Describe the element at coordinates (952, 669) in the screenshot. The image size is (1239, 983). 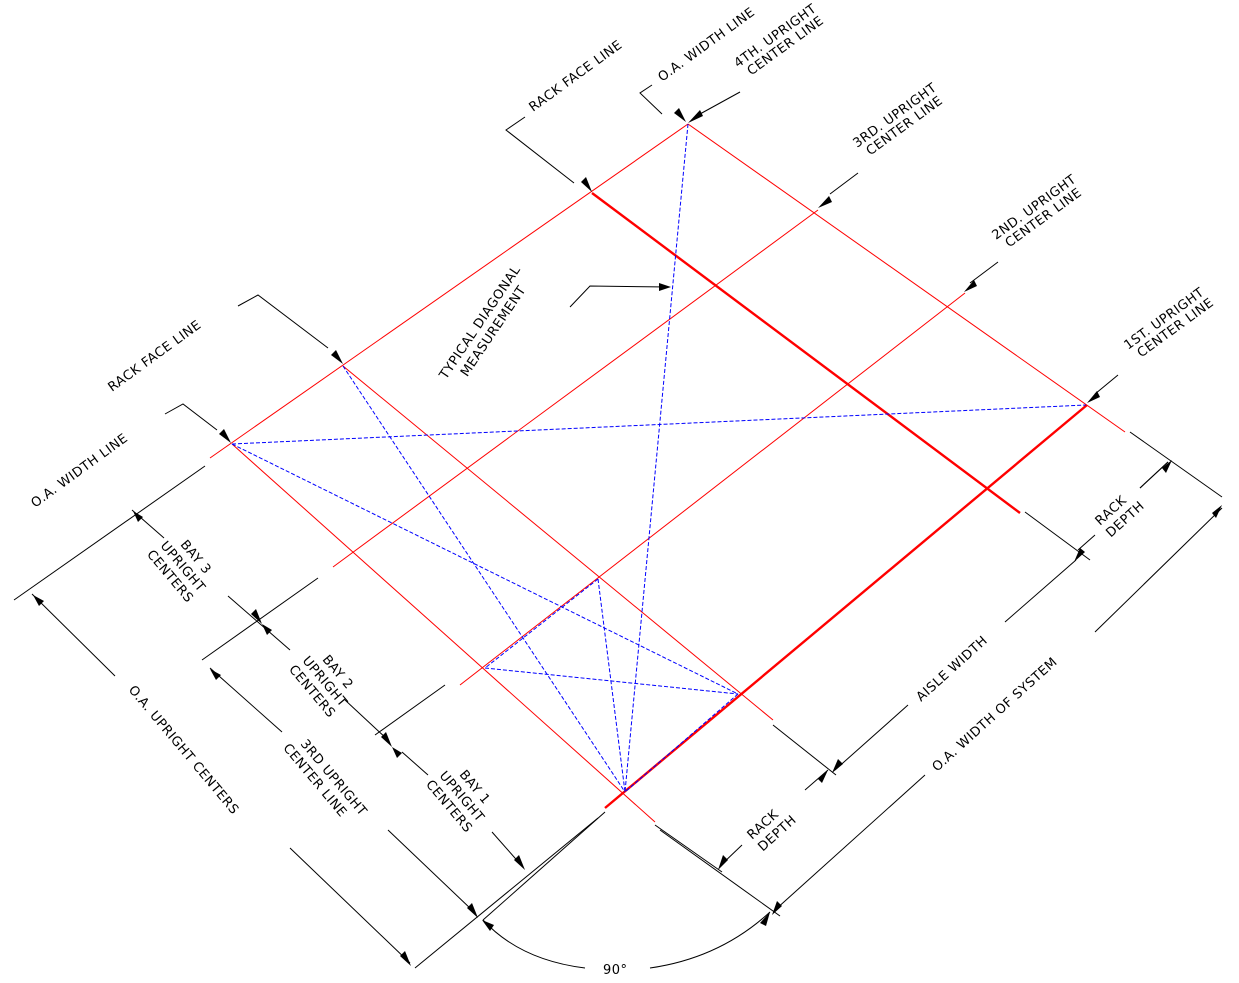
I see `aisle-width-label: AISLE WIDTH` at that location.